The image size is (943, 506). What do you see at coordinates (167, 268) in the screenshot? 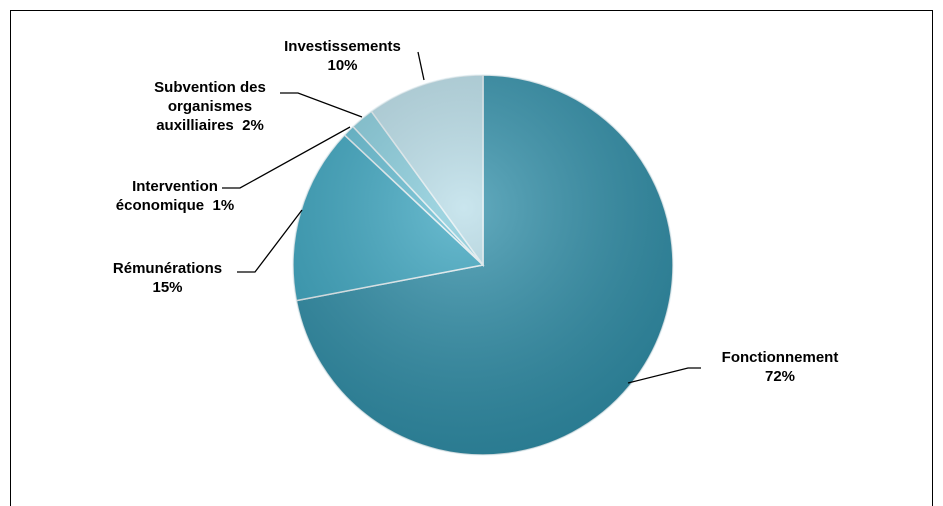
I see `category-label: Rémunérations` at bounding box center [167, 268].